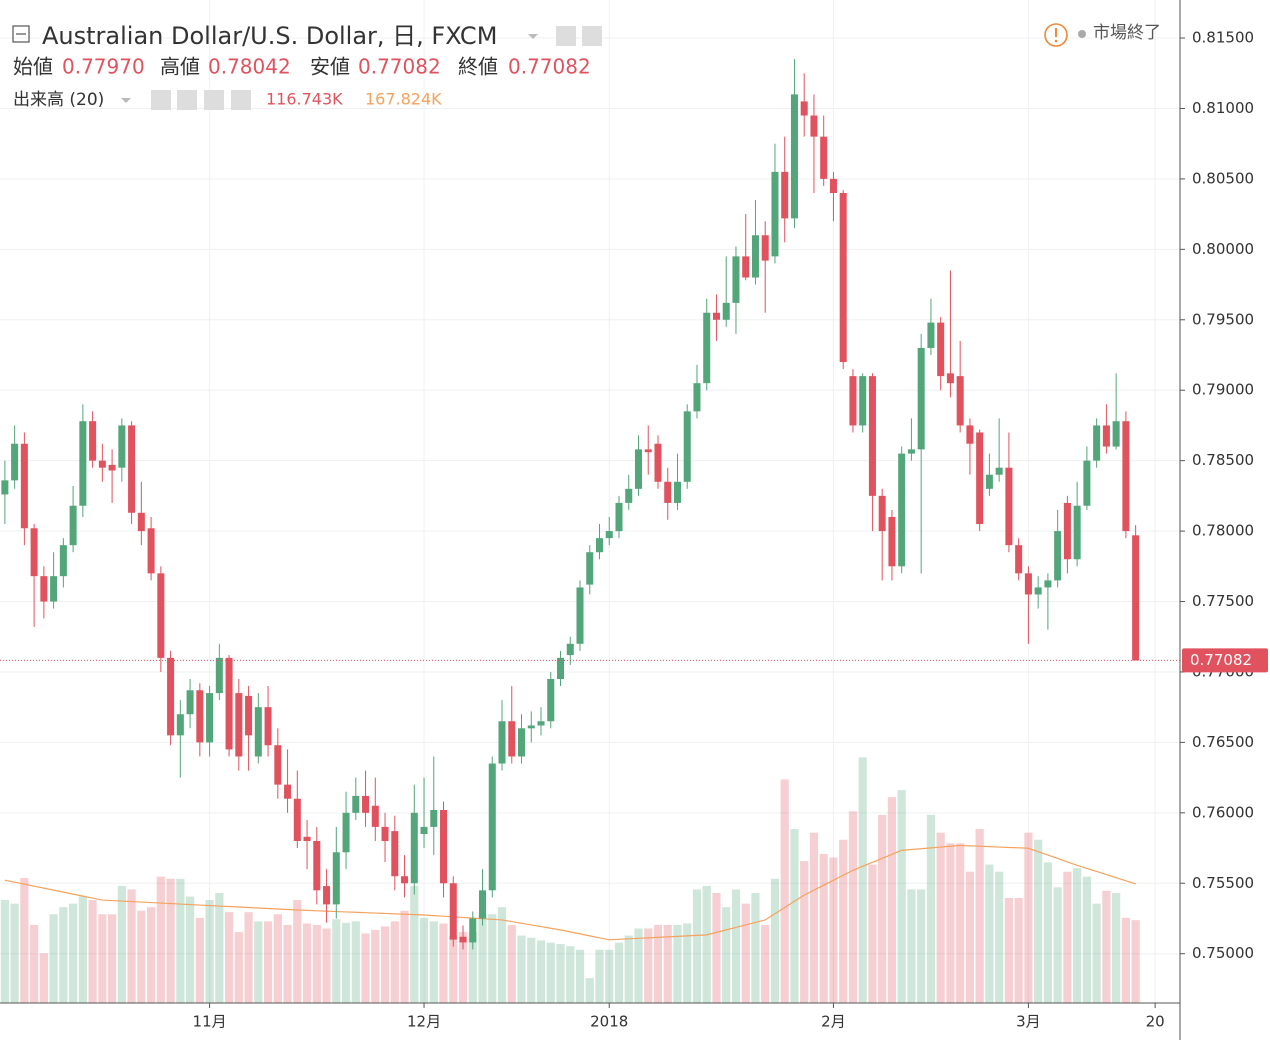  What do you see at coordinates (1056, 35) in the screenshot?
I see `status-icon` at bounding box center [1056, 35].